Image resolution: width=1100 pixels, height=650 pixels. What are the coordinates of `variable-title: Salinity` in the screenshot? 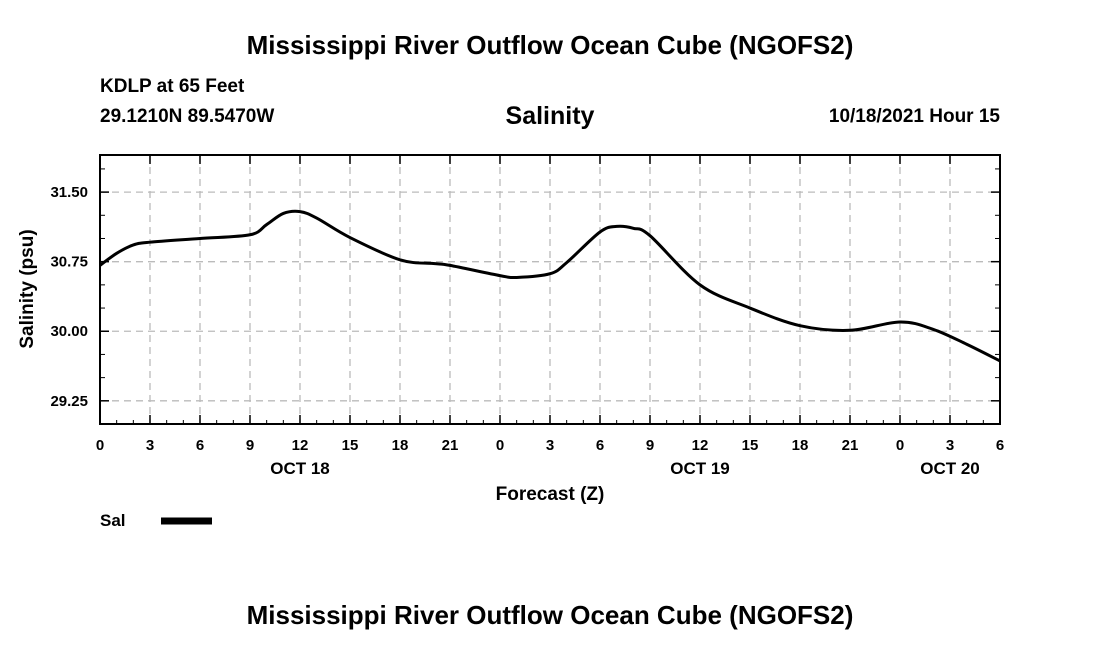 It's located at (550, 116).